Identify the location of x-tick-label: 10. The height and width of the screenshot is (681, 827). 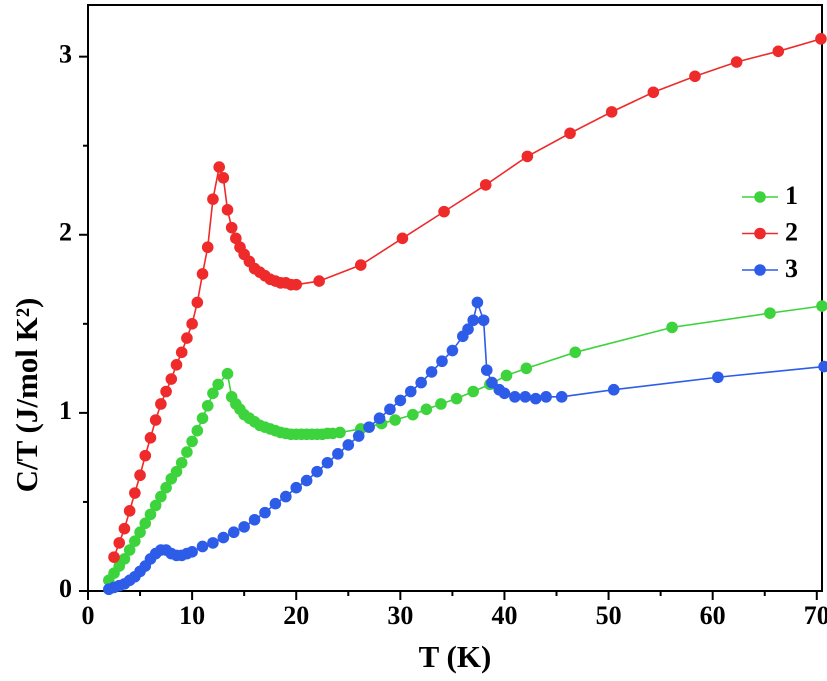
(192, 615).